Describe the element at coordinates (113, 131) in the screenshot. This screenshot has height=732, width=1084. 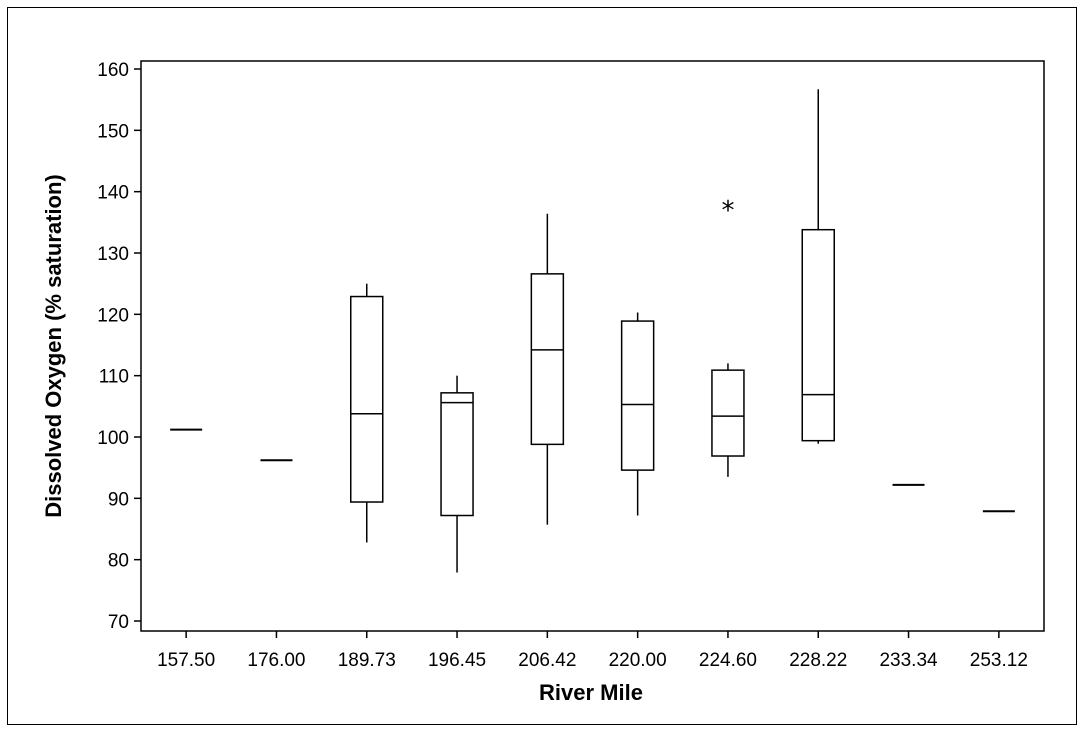
I see `y-tick-label: 150` at that location.